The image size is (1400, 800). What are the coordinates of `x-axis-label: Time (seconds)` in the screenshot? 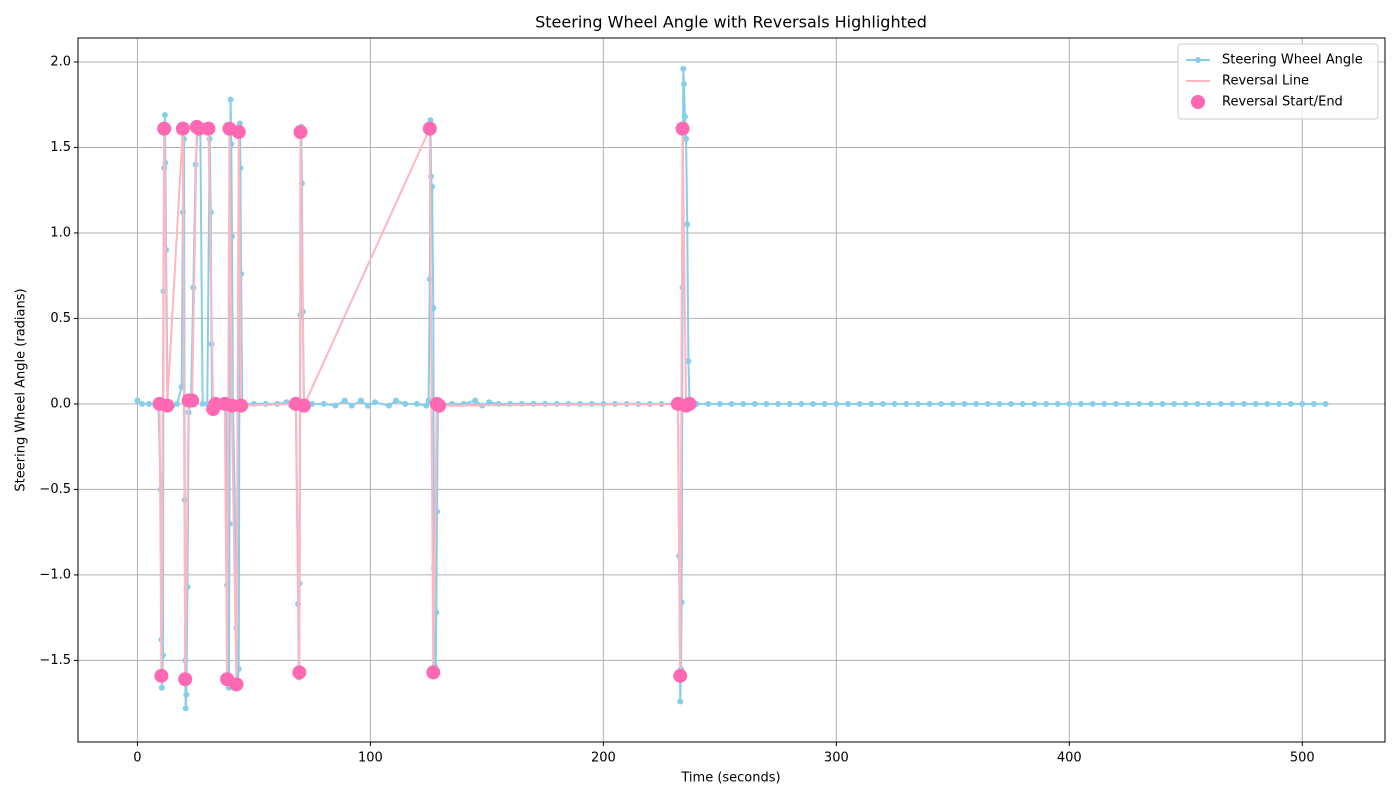 It's located at (730, 778).